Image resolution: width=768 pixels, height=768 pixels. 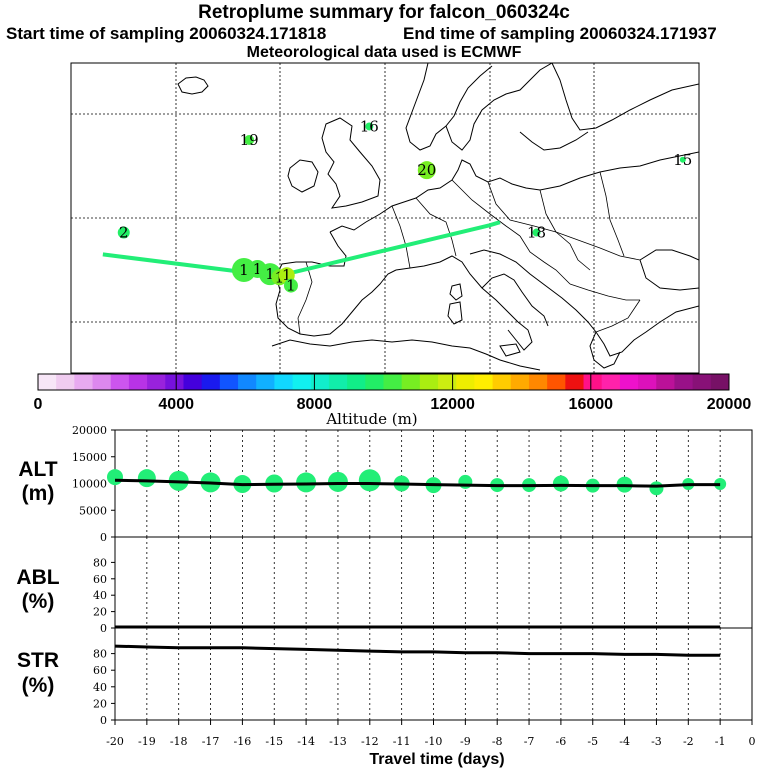 I want to click on alt-label: ALT, so click(x=37, y=469).